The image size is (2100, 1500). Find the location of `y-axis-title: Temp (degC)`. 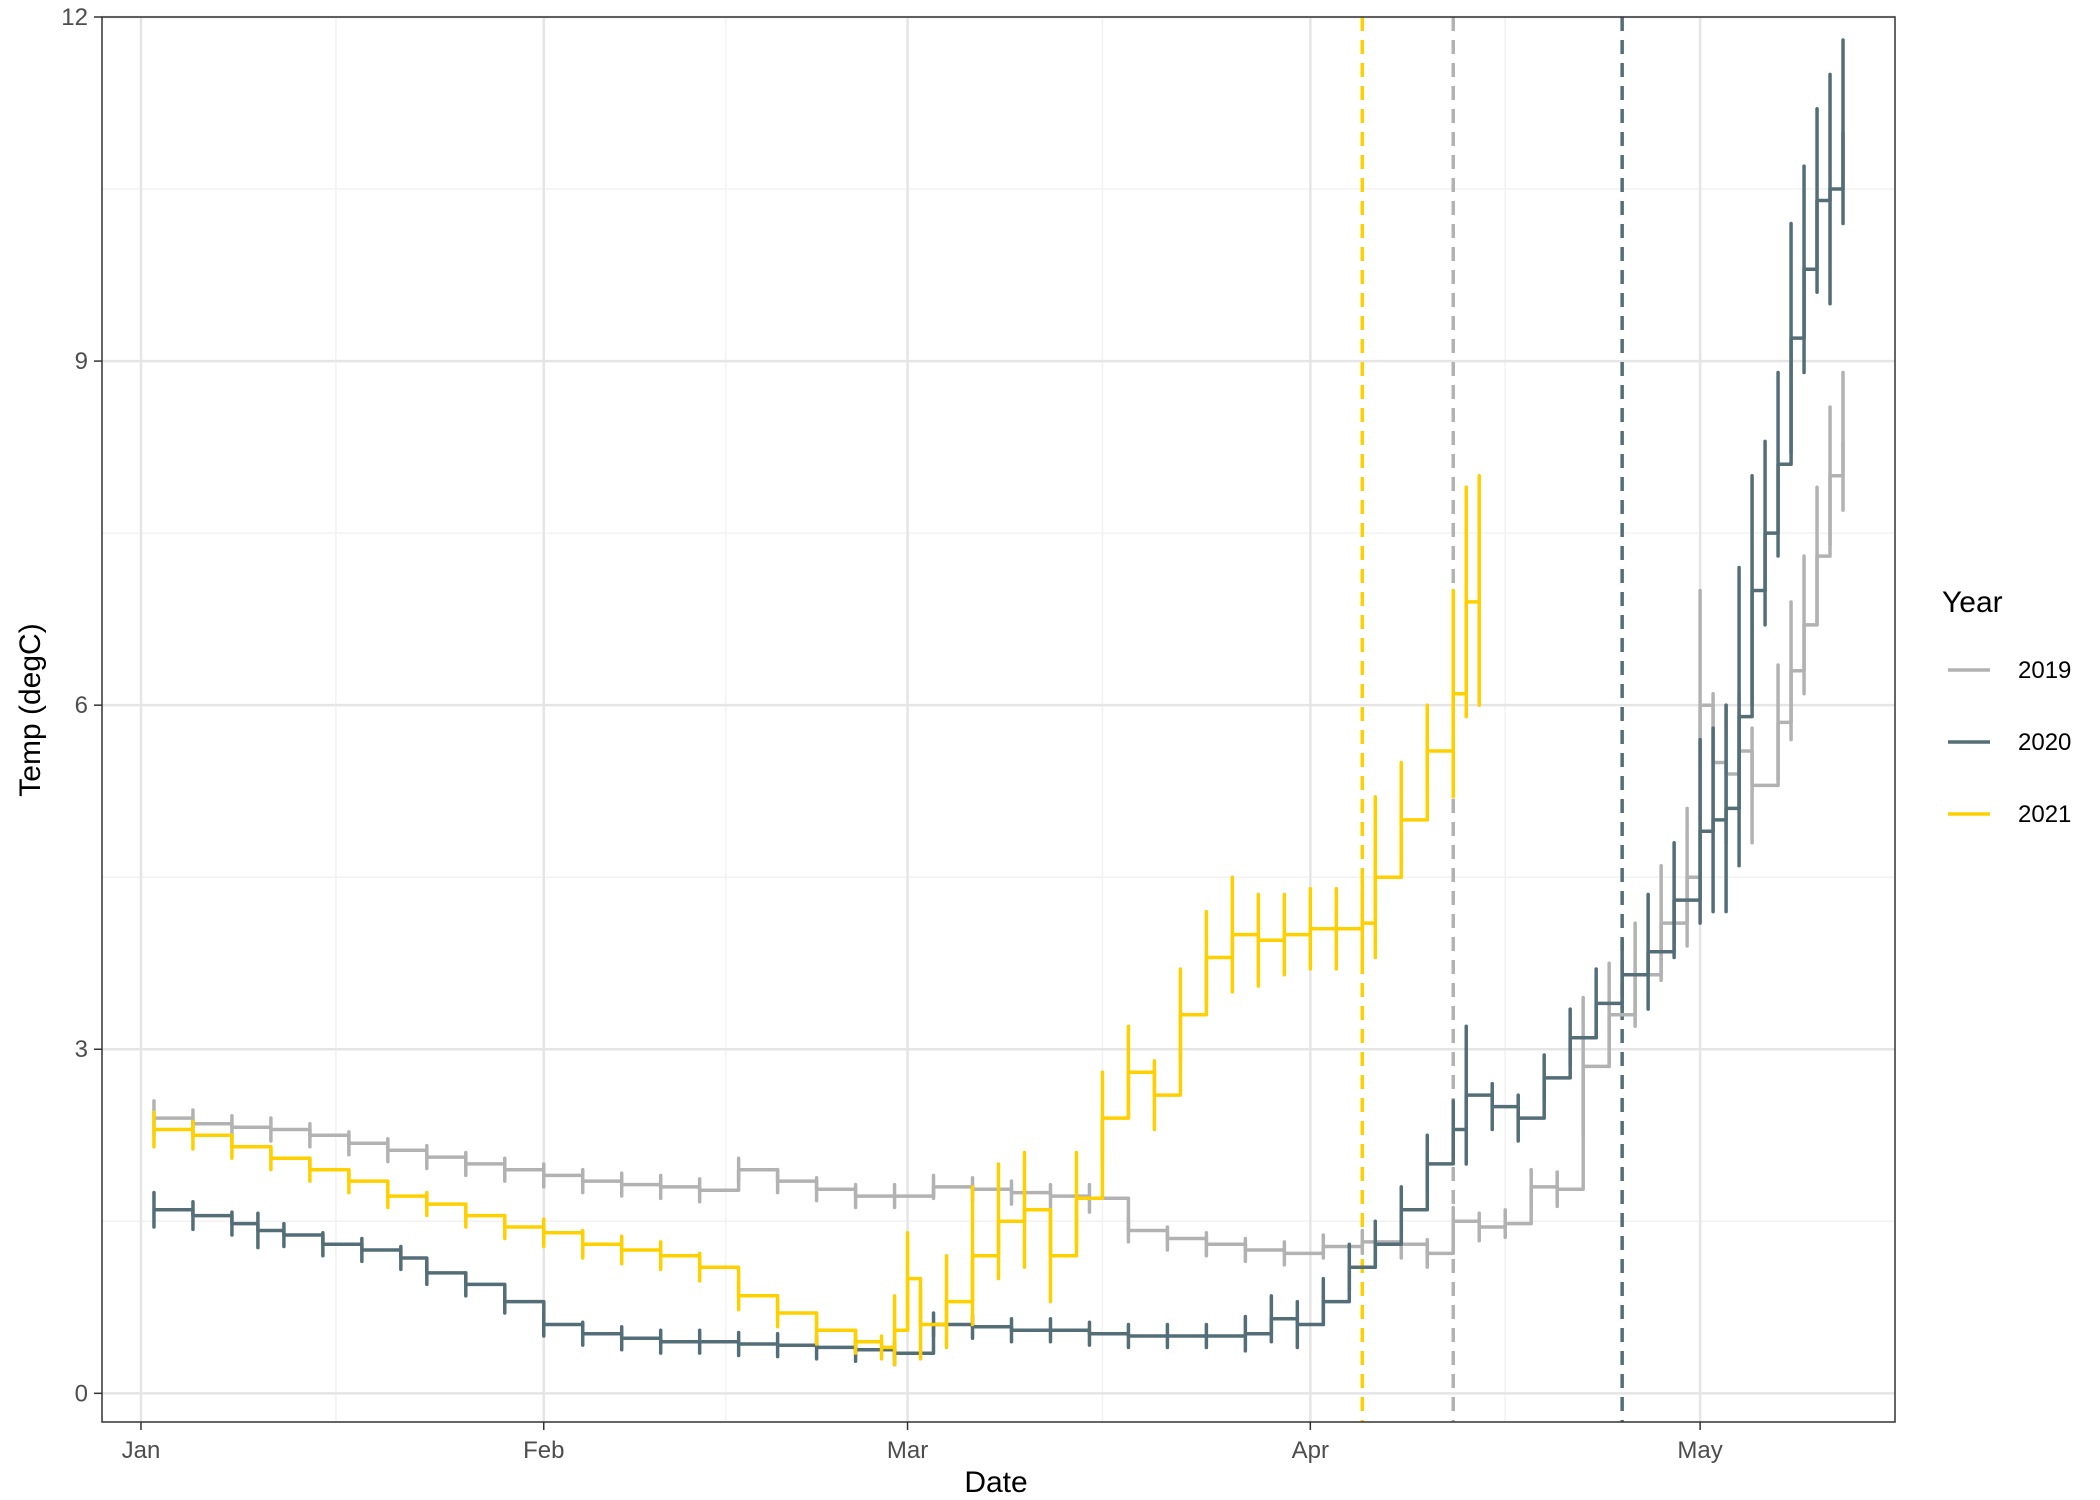

y-axis-title: Temp (degC) is located at coordinates (30, 709).